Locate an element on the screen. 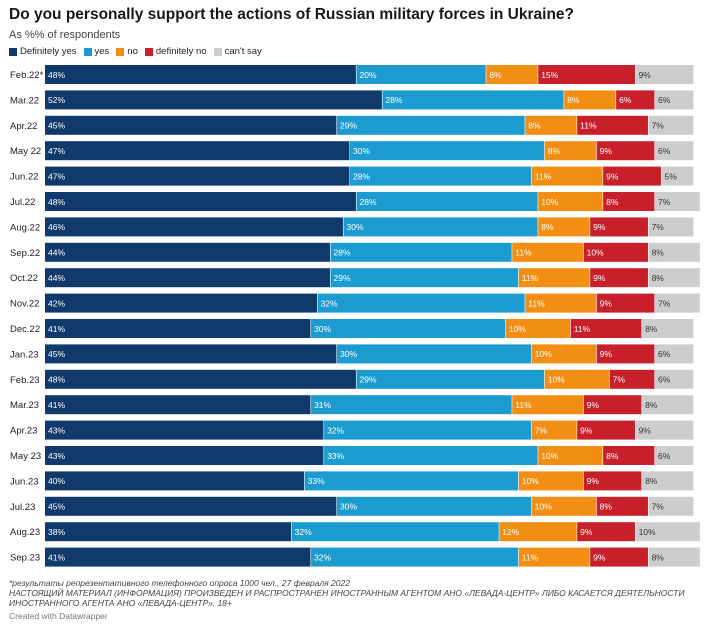 This screenshot has height=624, width=707. data-label: 47% is located at coordinates (56, 176).